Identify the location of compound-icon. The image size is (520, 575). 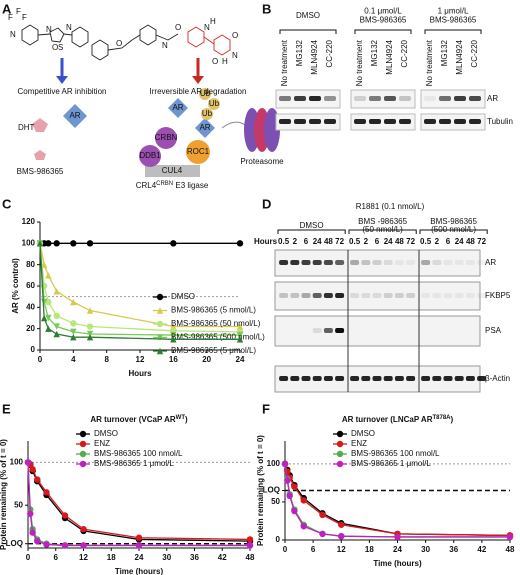
(40, 155).